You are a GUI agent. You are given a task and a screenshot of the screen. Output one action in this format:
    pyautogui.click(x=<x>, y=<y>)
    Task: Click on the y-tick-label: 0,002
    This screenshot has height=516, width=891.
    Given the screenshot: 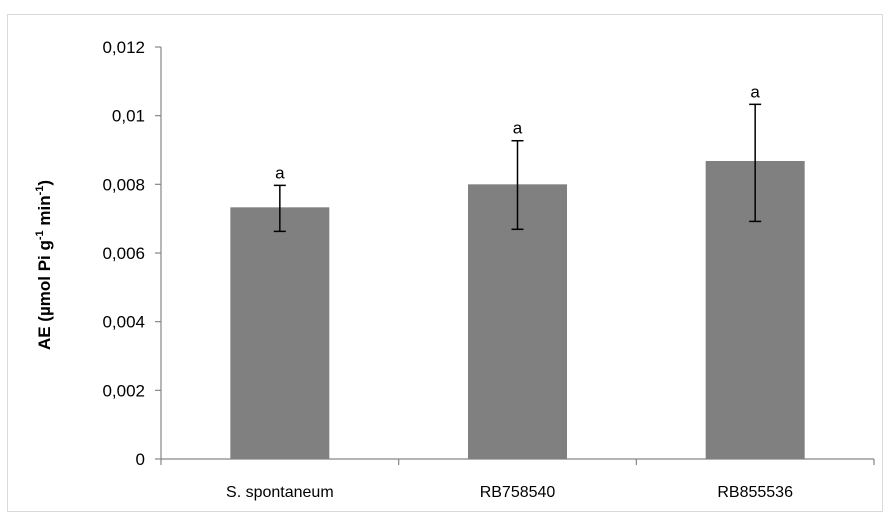 What is the action you would take?
    pyautogui.click(x=123, y=390)
    